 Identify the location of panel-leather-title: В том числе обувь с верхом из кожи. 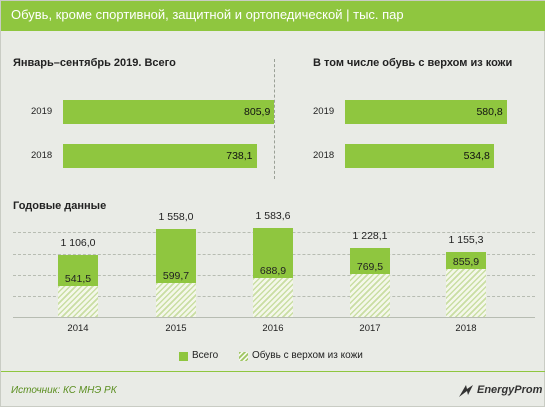
(413, 63).